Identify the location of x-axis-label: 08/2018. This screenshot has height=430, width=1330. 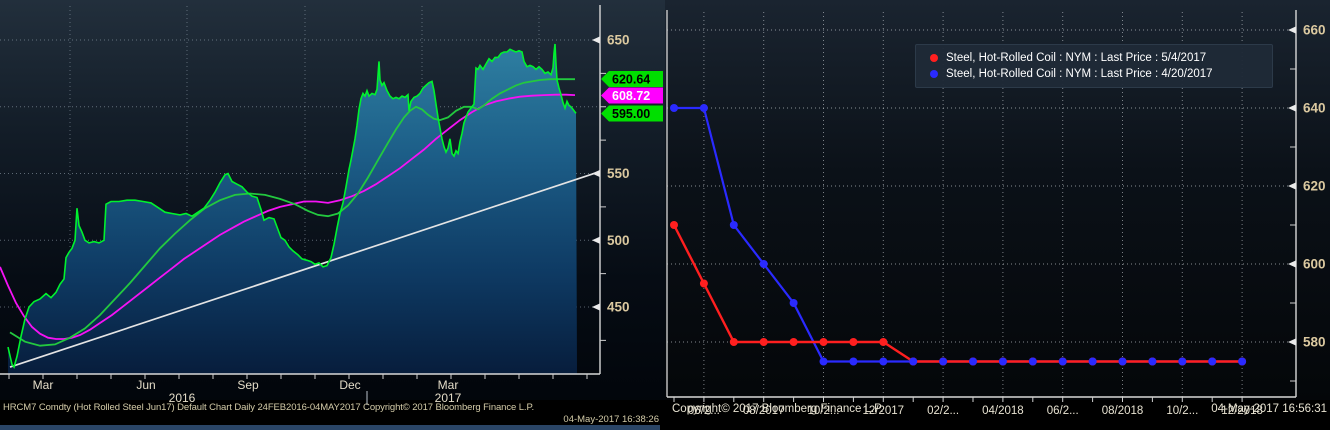
(1123, 411).